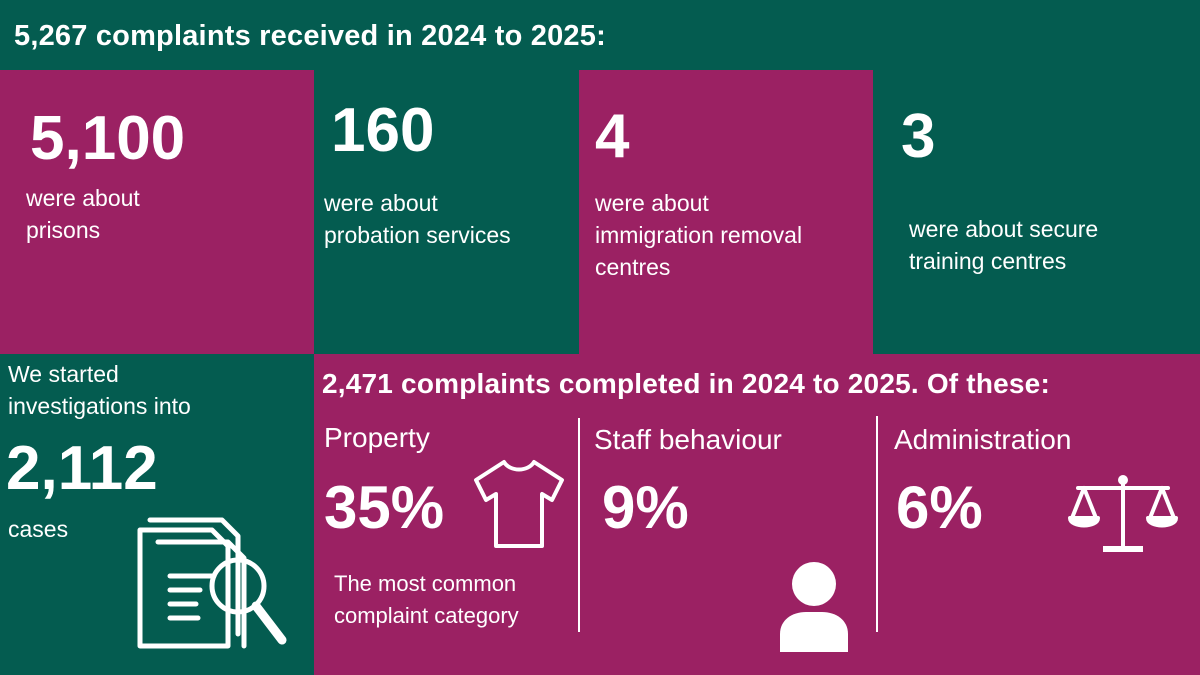  Describe the element at coordinates (814, 607) in the screenshot. I see `person-icon` at that location.